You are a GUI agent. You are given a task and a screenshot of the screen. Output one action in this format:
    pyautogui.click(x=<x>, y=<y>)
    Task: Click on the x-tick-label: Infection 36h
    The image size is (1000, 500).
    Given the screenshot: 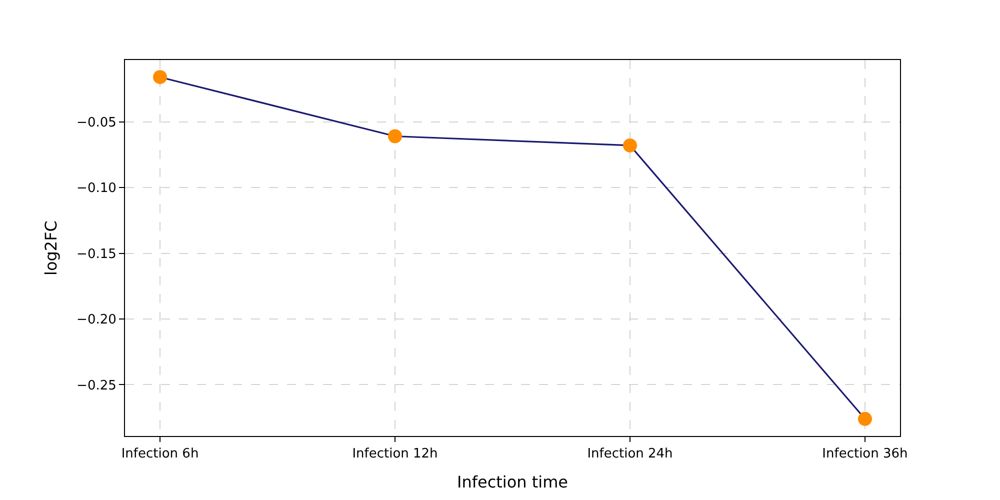 What is the action you would take?
    pyautogui.click(x=865, y=454)
    